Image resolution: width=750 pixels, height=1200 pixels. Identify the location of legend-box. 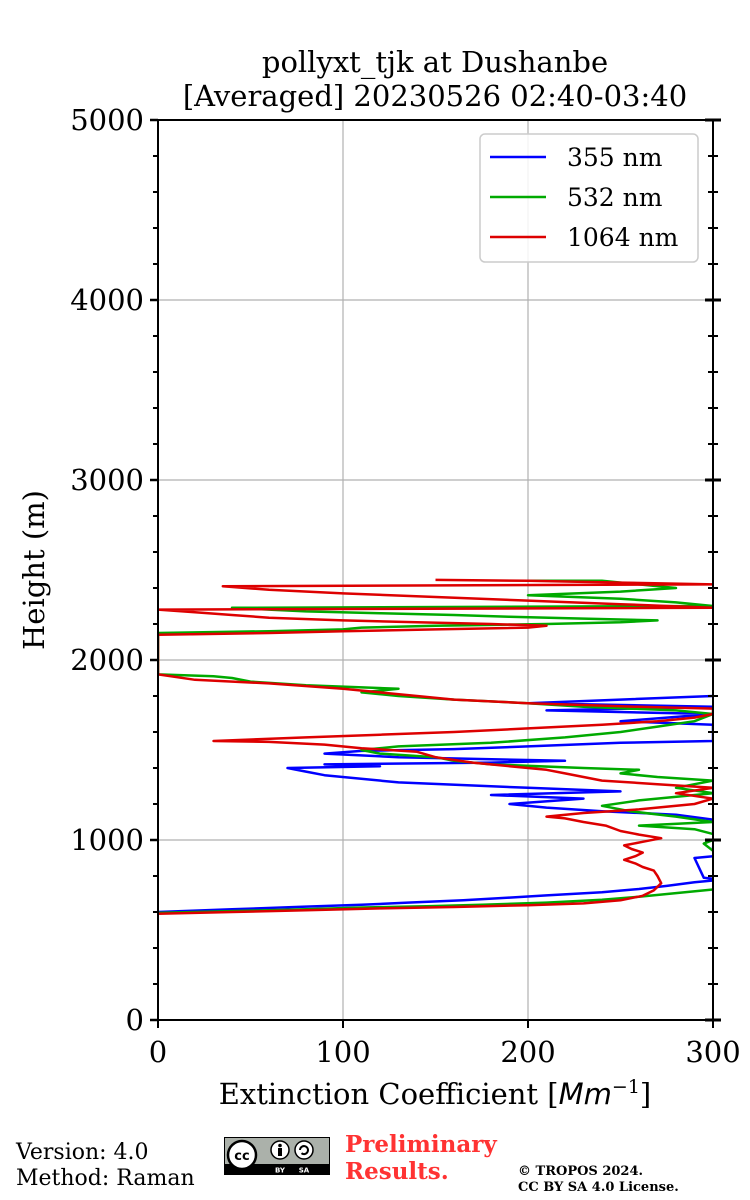
(589, 198).